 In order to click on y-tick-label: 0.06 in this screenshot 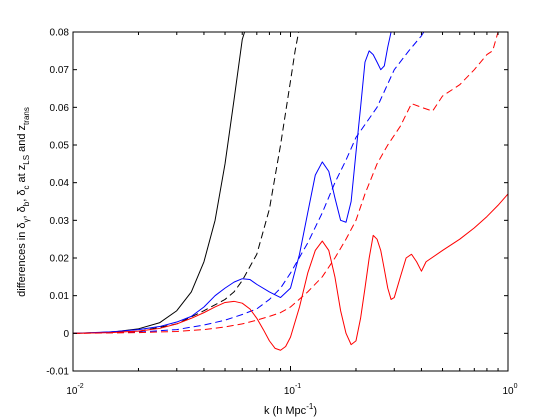, I will do `click(60, 108)`.